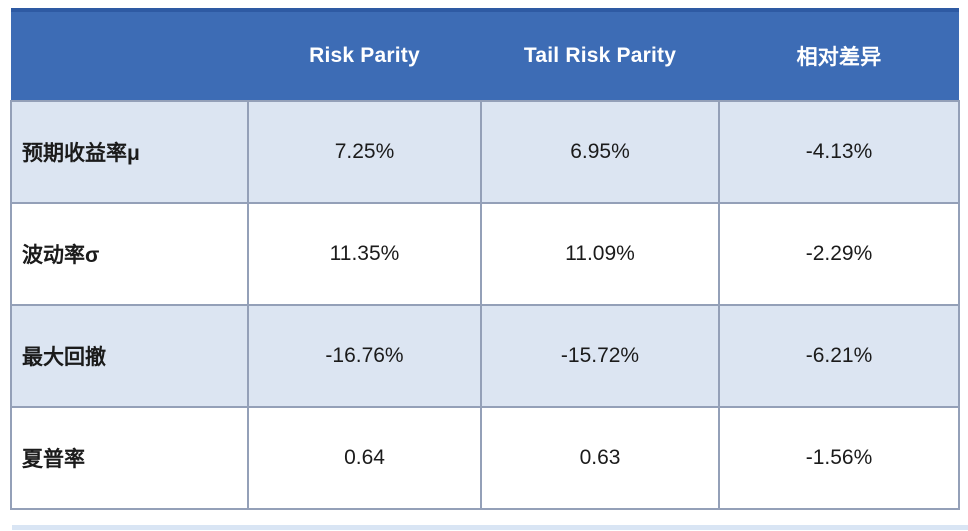 The width and height of the screenshot is (968, 531). What do you see at coordinates (364, 152) in the screenshot?
I see `cell-value: 7.25%` at bounding box center [364, 152].